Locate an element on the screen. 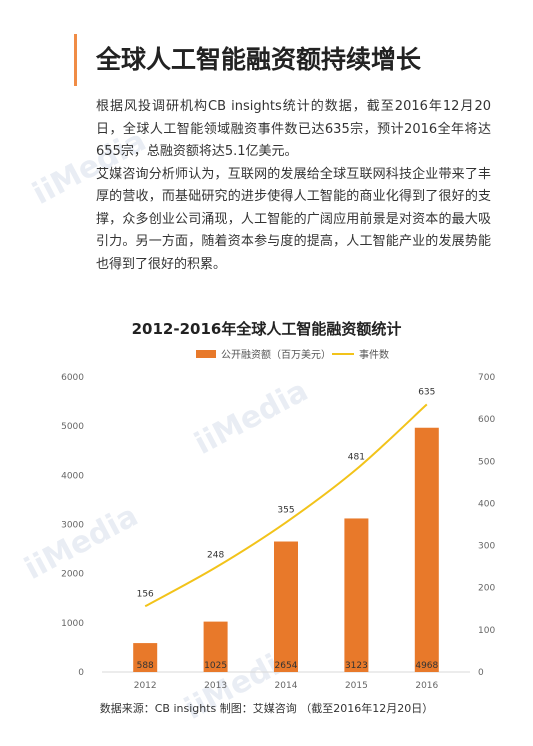 The height and width of the screenshot is (746, 533). x-axis-category-label: 2016 is located at coordinates (426, 686).